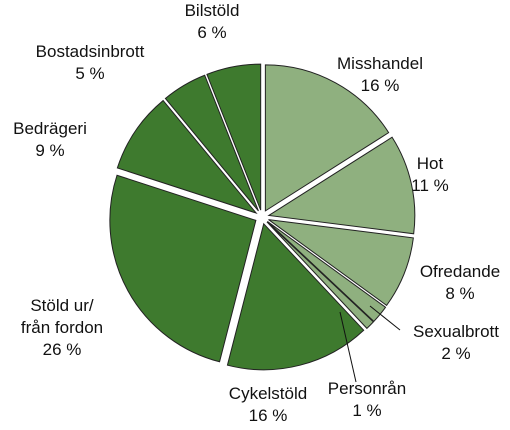  I want to click on slice-label: Hot 11 %, so click(430, 175).